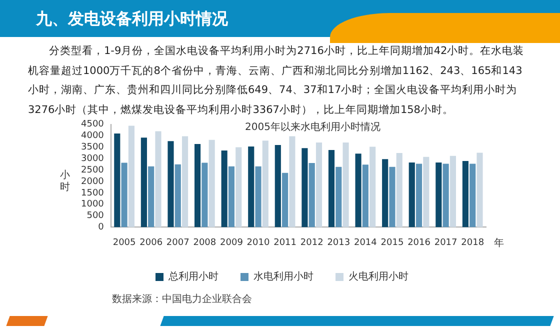 This screenshot has width=560, height=331. I want to click on x-axis-title: 年, so click(499, 243).